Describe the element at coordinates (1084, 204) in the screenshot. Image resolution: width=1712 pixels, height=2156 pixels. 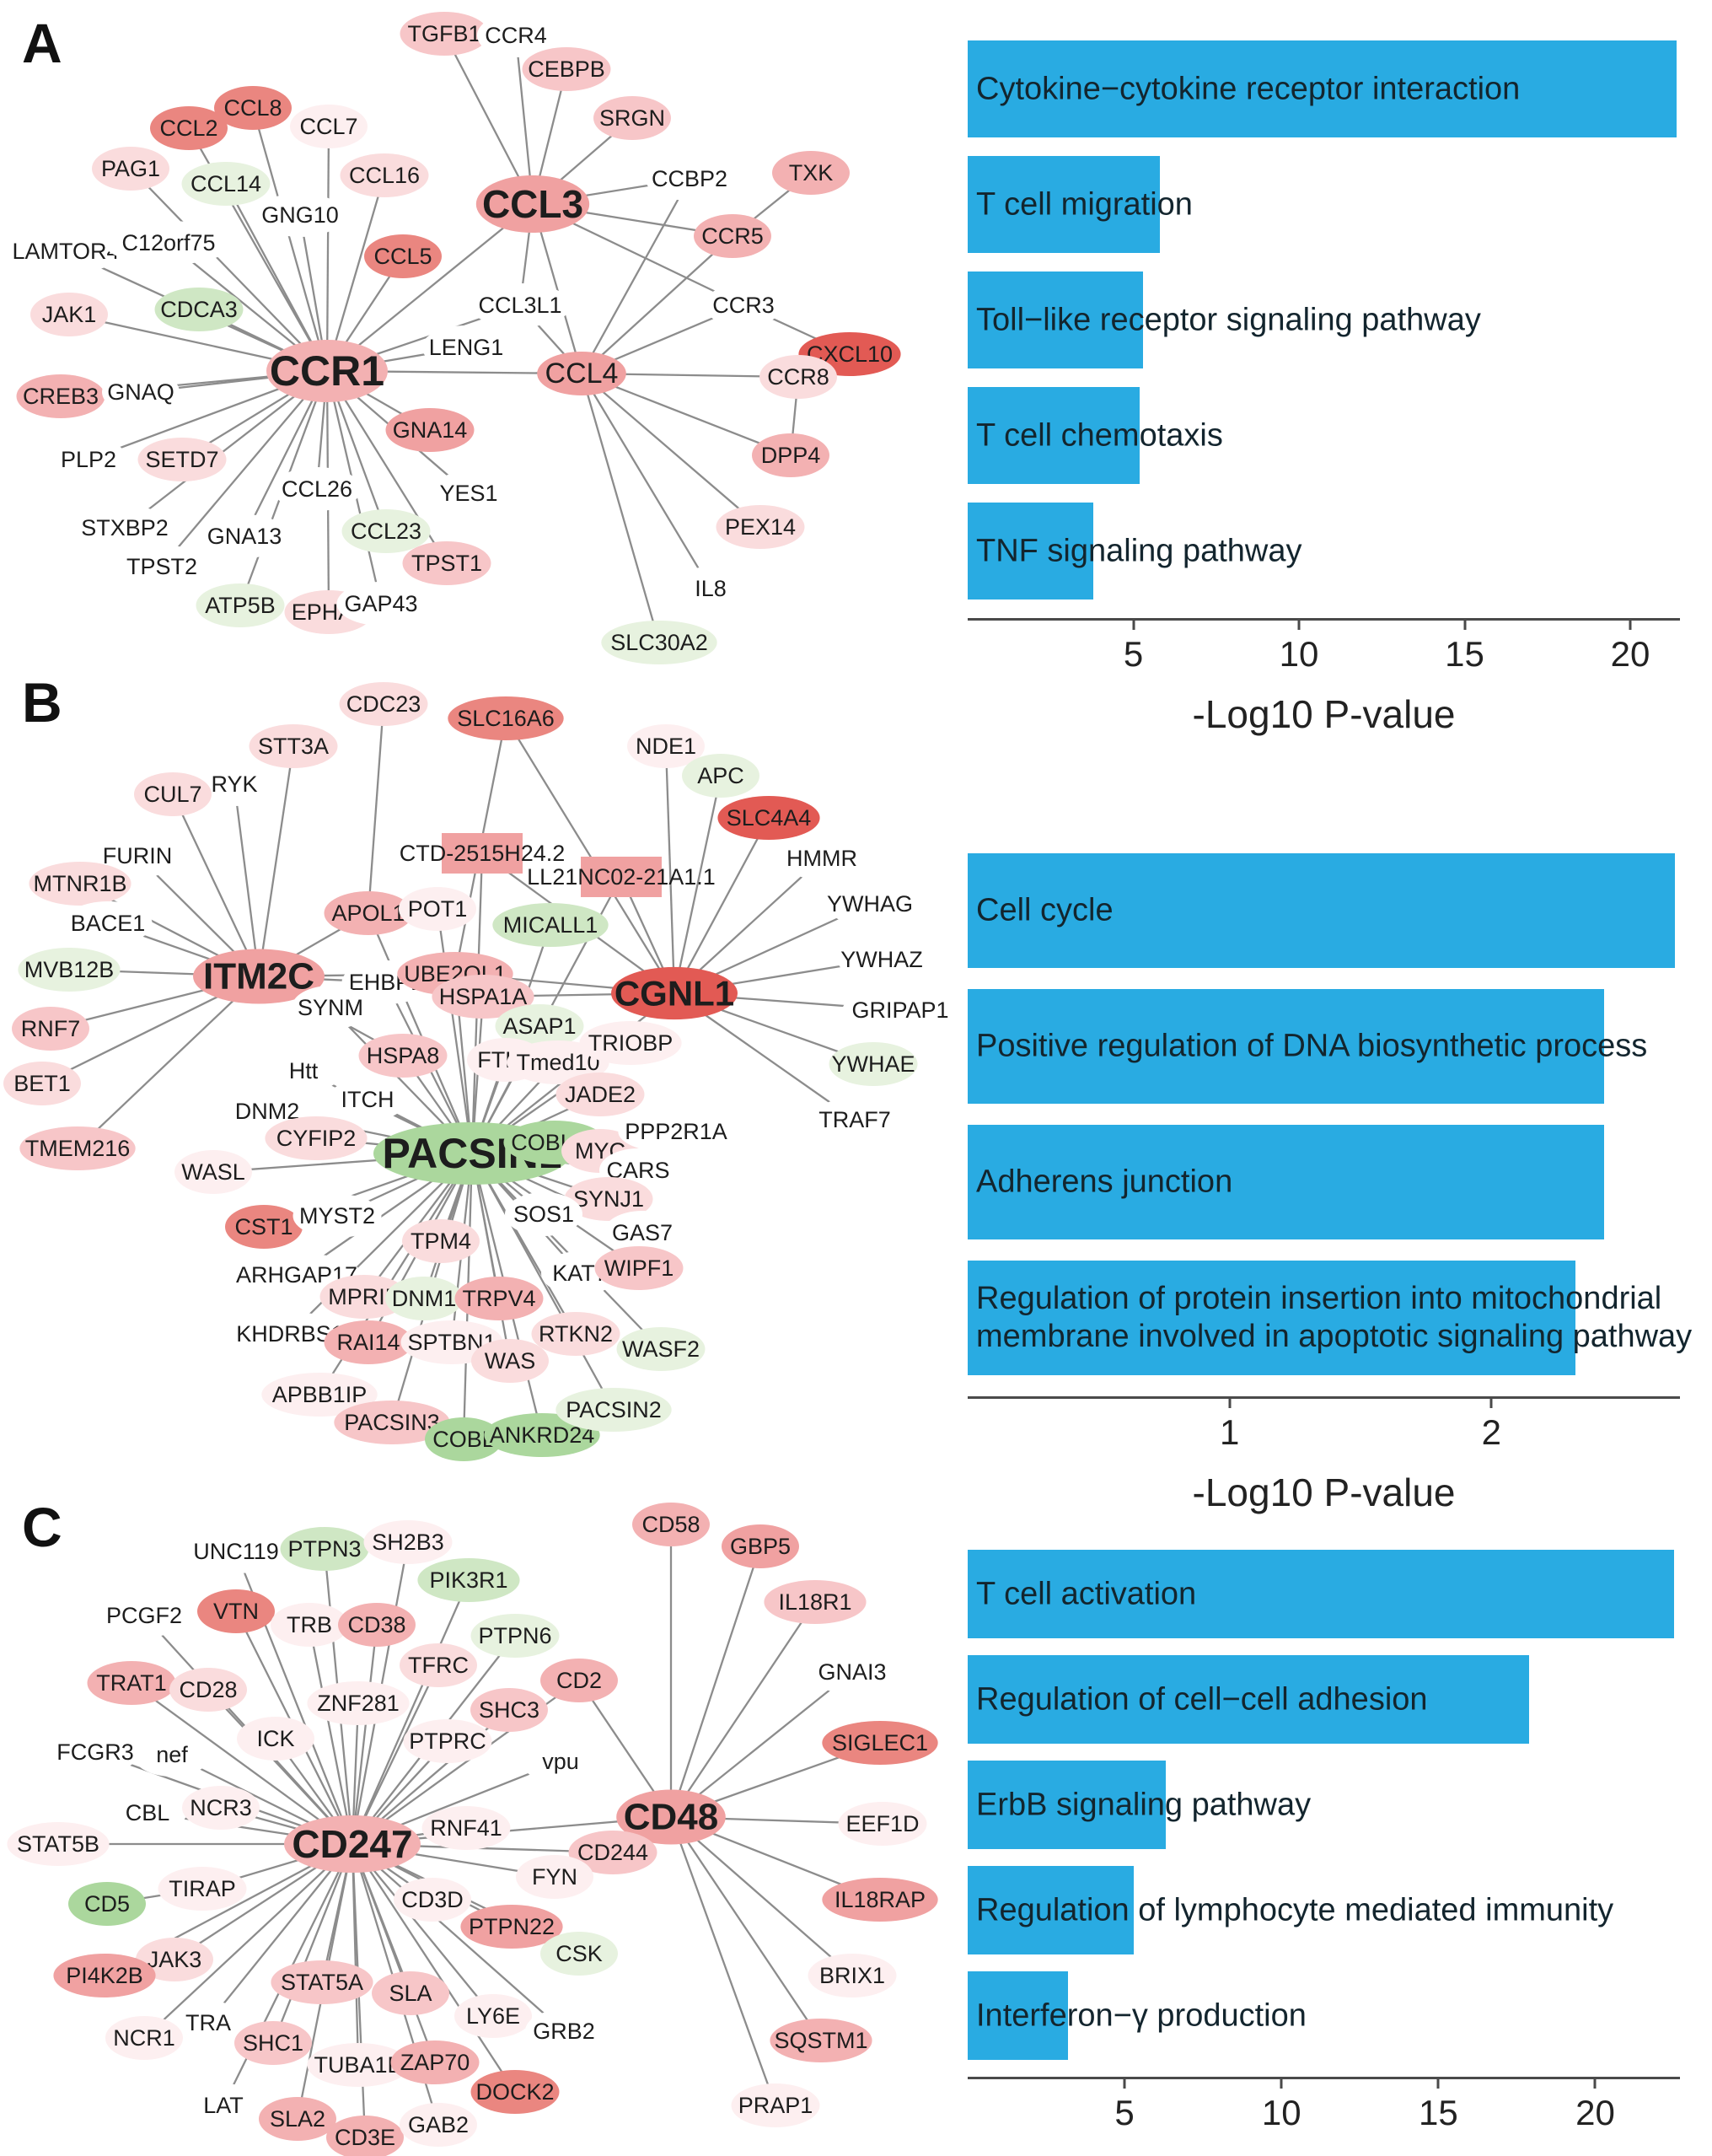
I see `bar-label: T cell migration` at that location.